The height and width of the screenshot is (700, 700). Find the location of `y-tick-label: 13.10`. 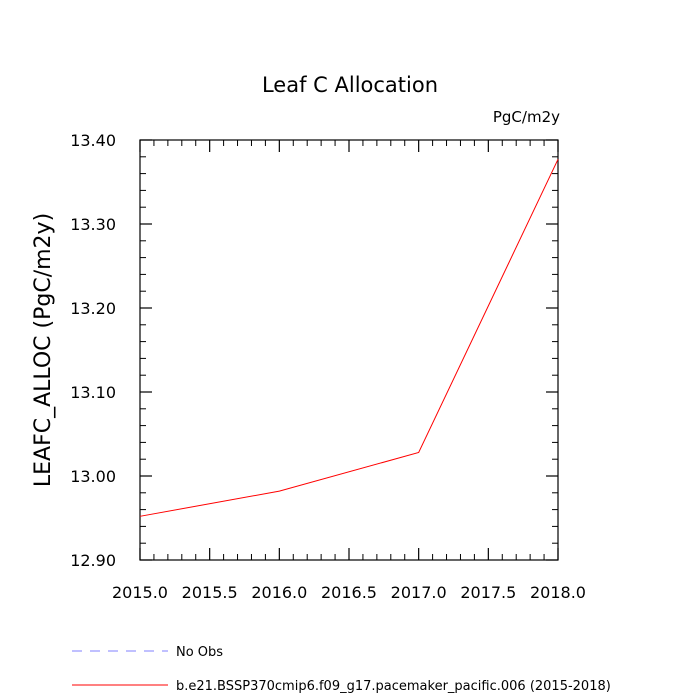

y-tick-label: 13.10 is located at coordinates (93, 392).